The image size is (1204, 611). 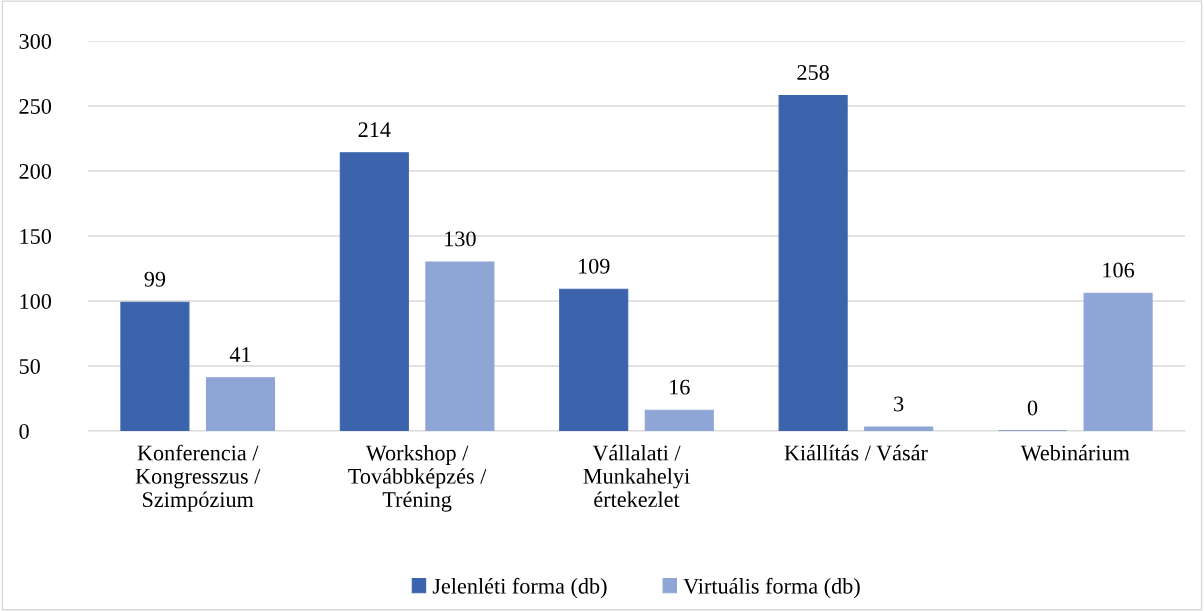 I want to click on x-tick-label: Workshop / Továbbképzés / Tréning, so click(x=417, y=478).